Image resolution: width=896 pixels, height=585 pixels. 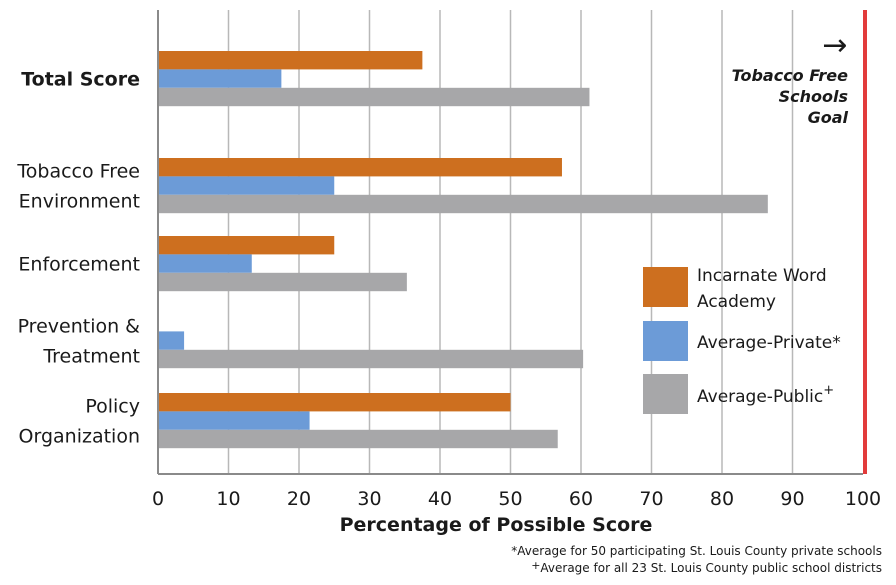 I want to click on category-label-4: Policy Organization, so click(x=79, y=422).